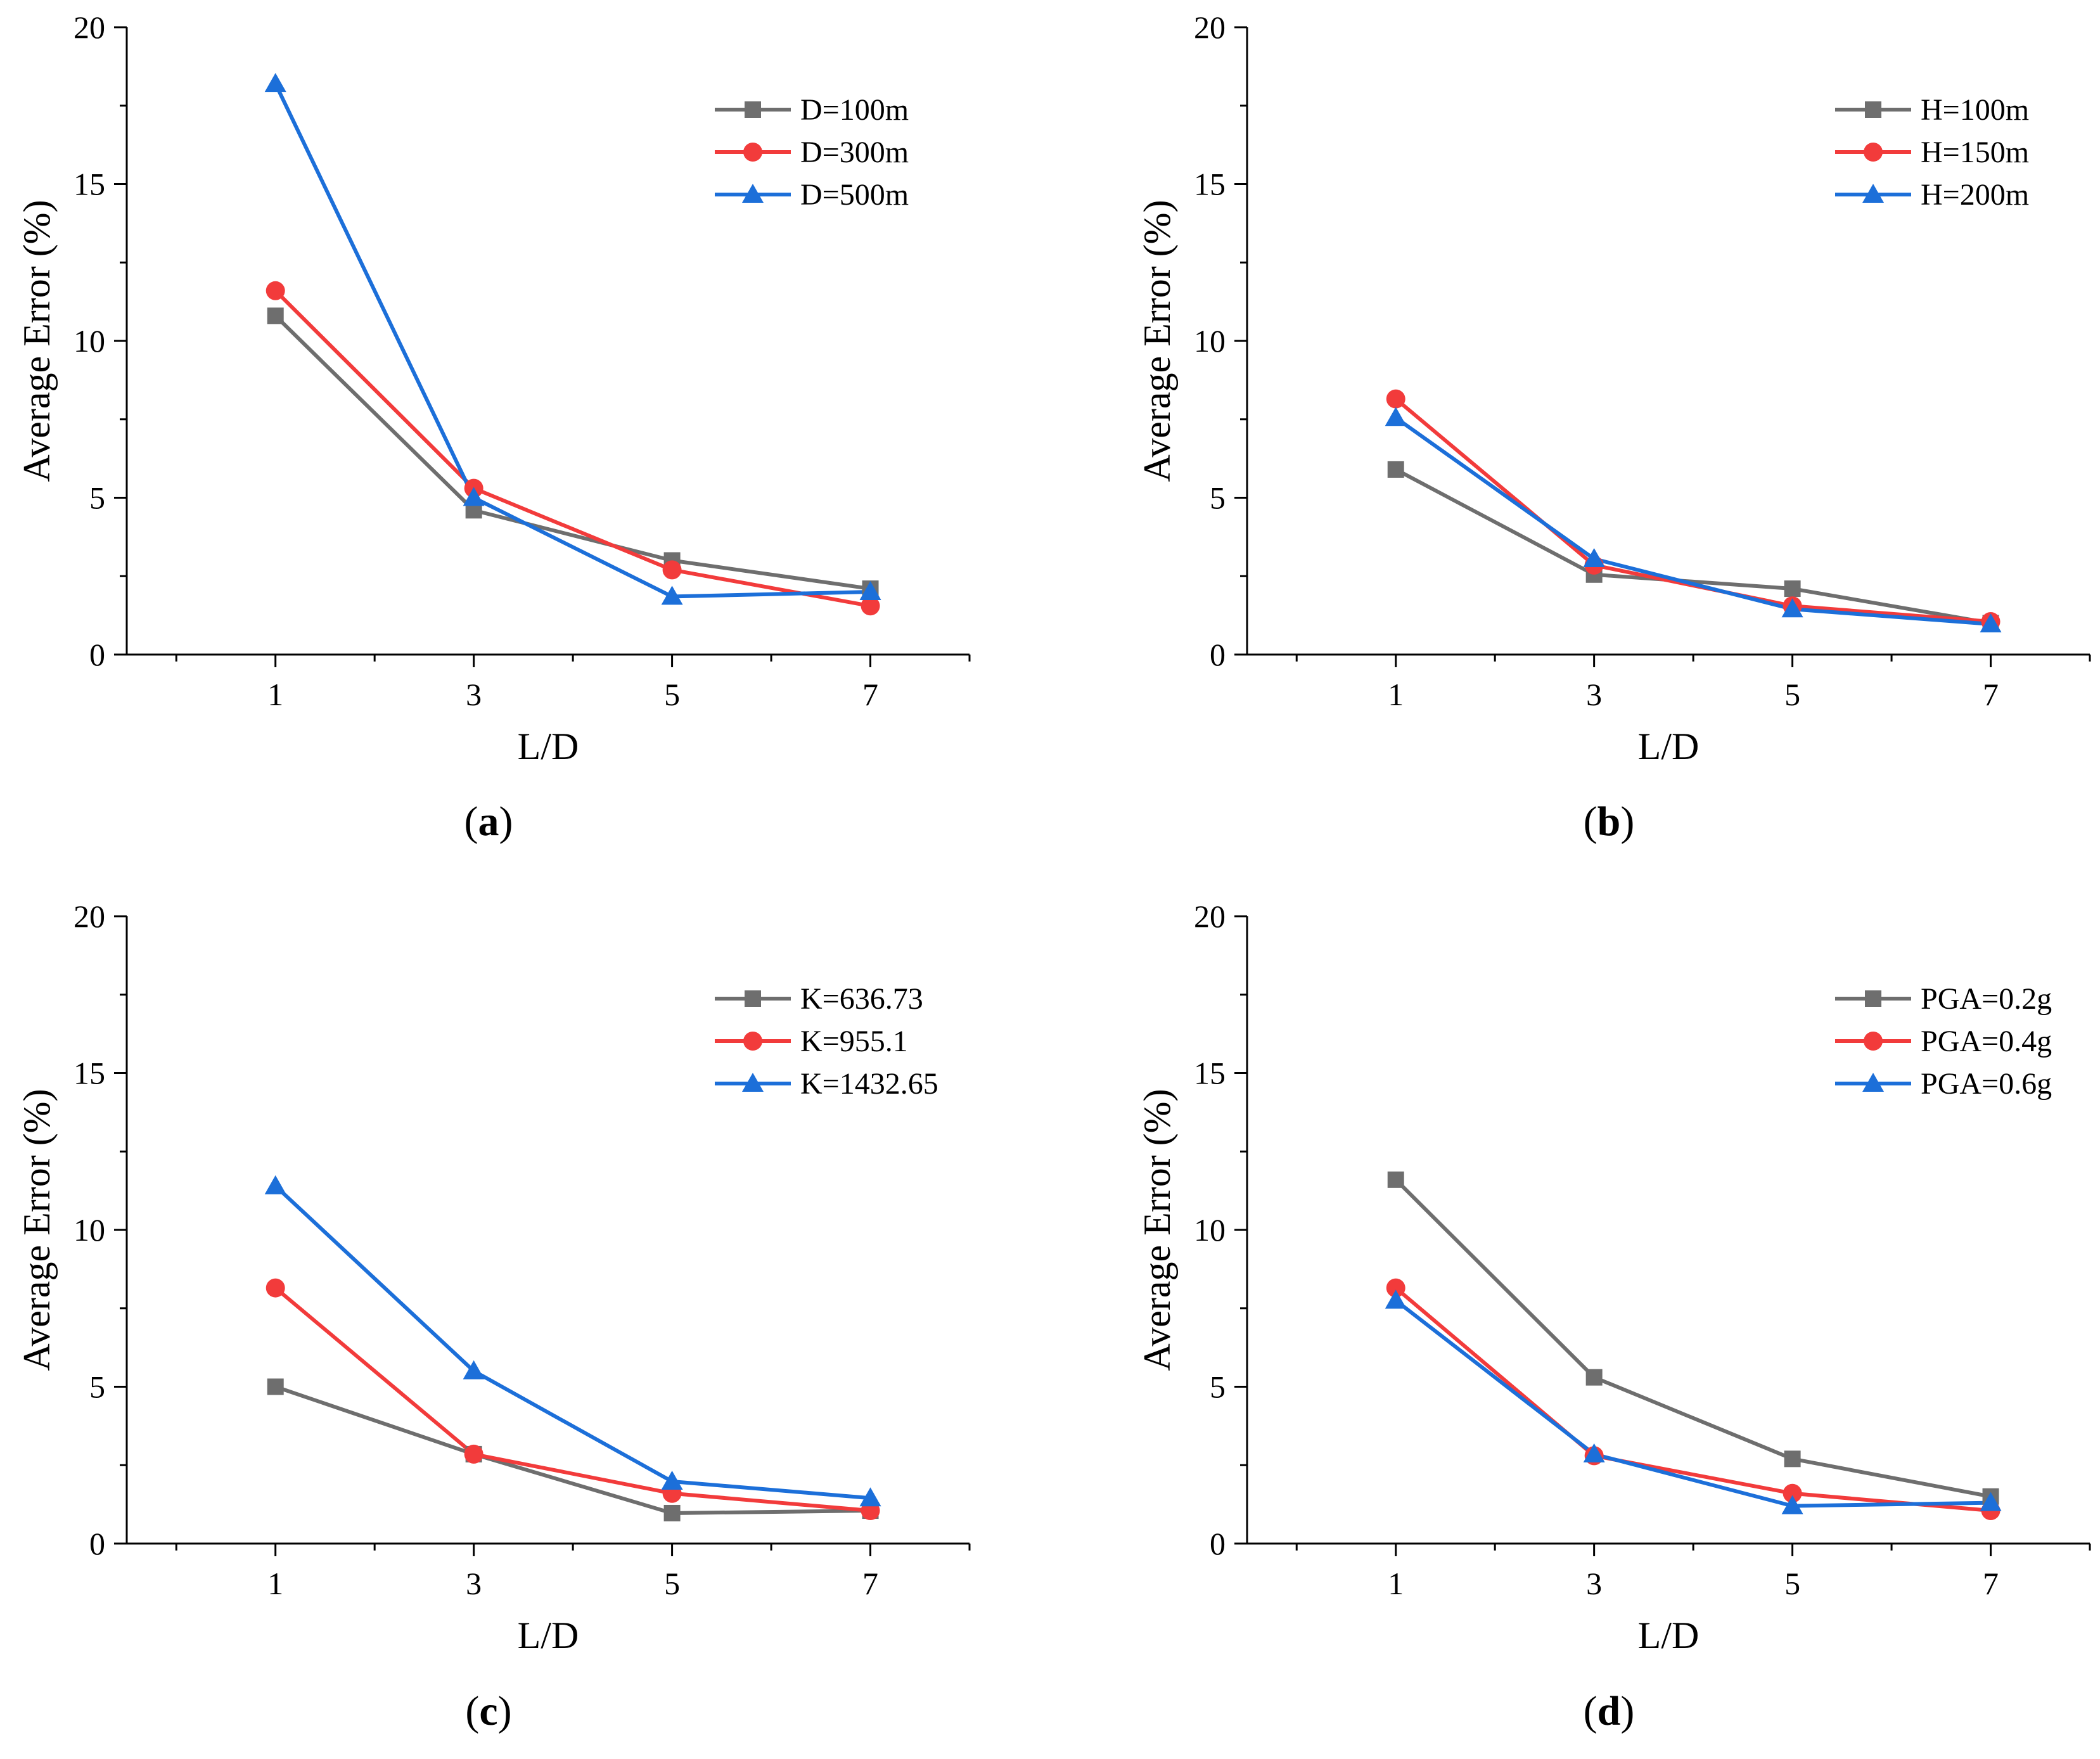  Describe the element at coordinates (1975, 195) in the screenshot. I see `legend-label: H=200m` at that location.